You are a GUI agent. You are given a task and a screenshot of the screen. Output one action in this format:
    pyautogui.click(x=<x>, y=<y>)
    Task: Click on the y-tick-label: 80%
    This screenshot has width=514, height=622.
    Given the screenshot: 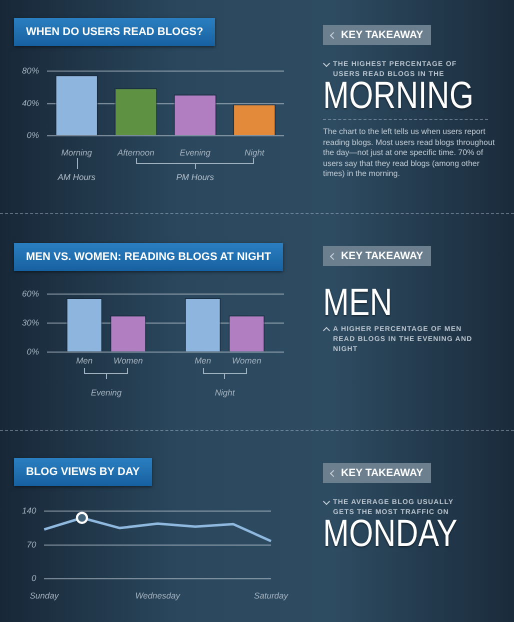 What is the action you would take?
    pyautogui.click(x=31, y=70)
    